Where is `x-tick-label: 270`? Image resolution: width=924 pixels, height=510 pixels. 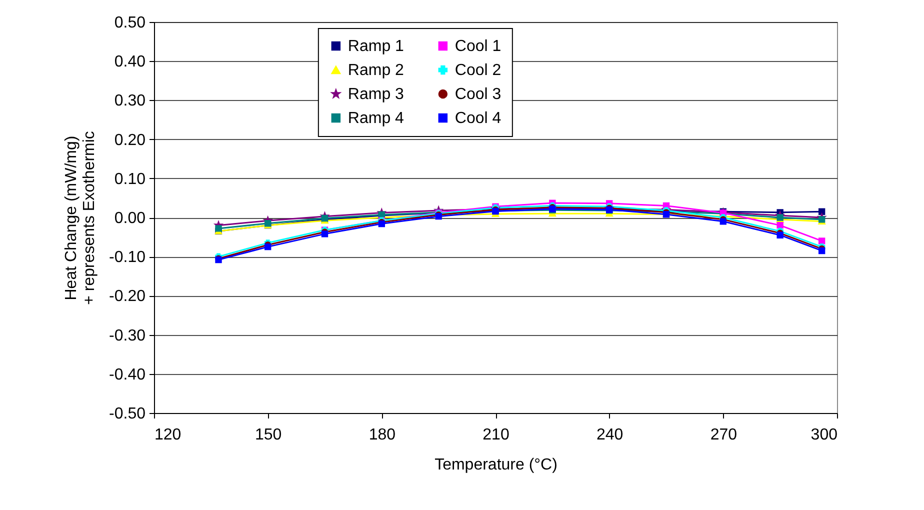 x-tick-label: 270 is located at coordinates (724, 435).